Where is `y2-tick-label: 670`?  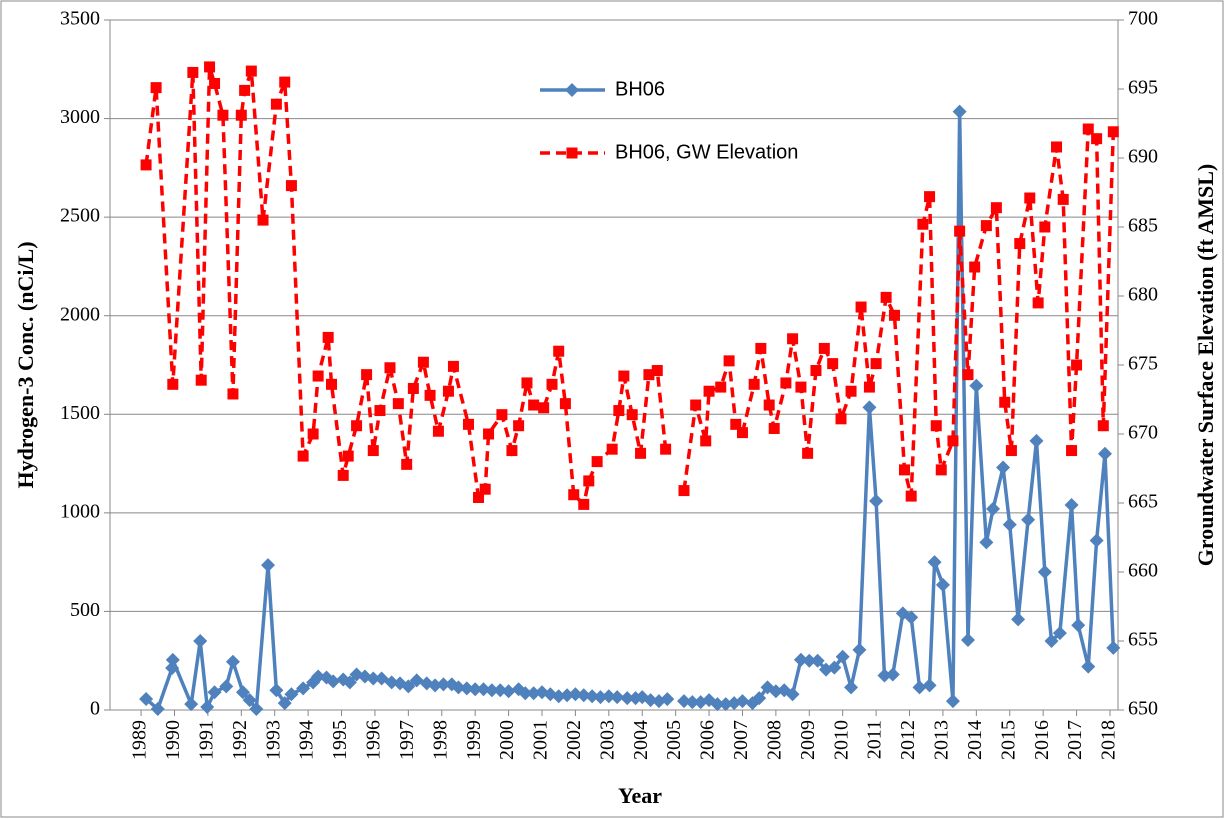 y2-tick-label: 670 is located at coordinates (1143, 433).